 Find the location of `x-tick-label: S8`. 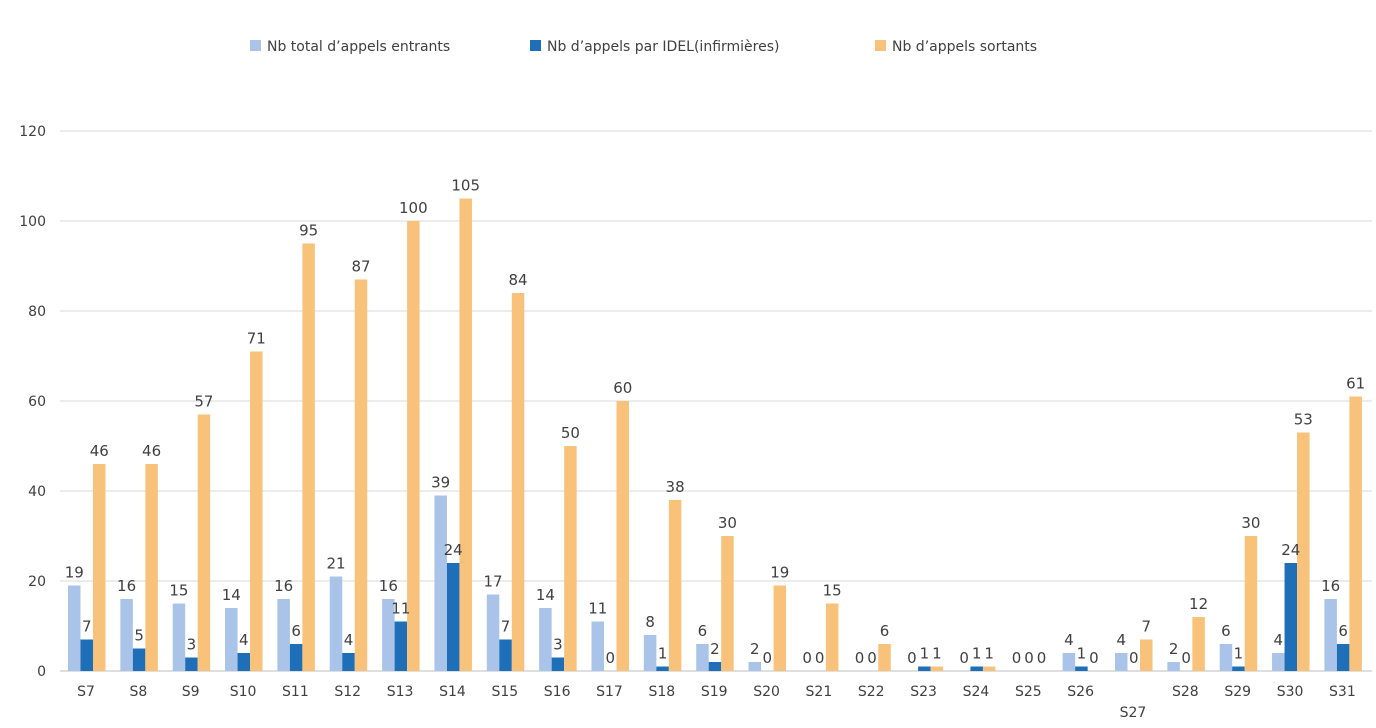

x-tick-label: S8 is located at coordinates (138, 692).